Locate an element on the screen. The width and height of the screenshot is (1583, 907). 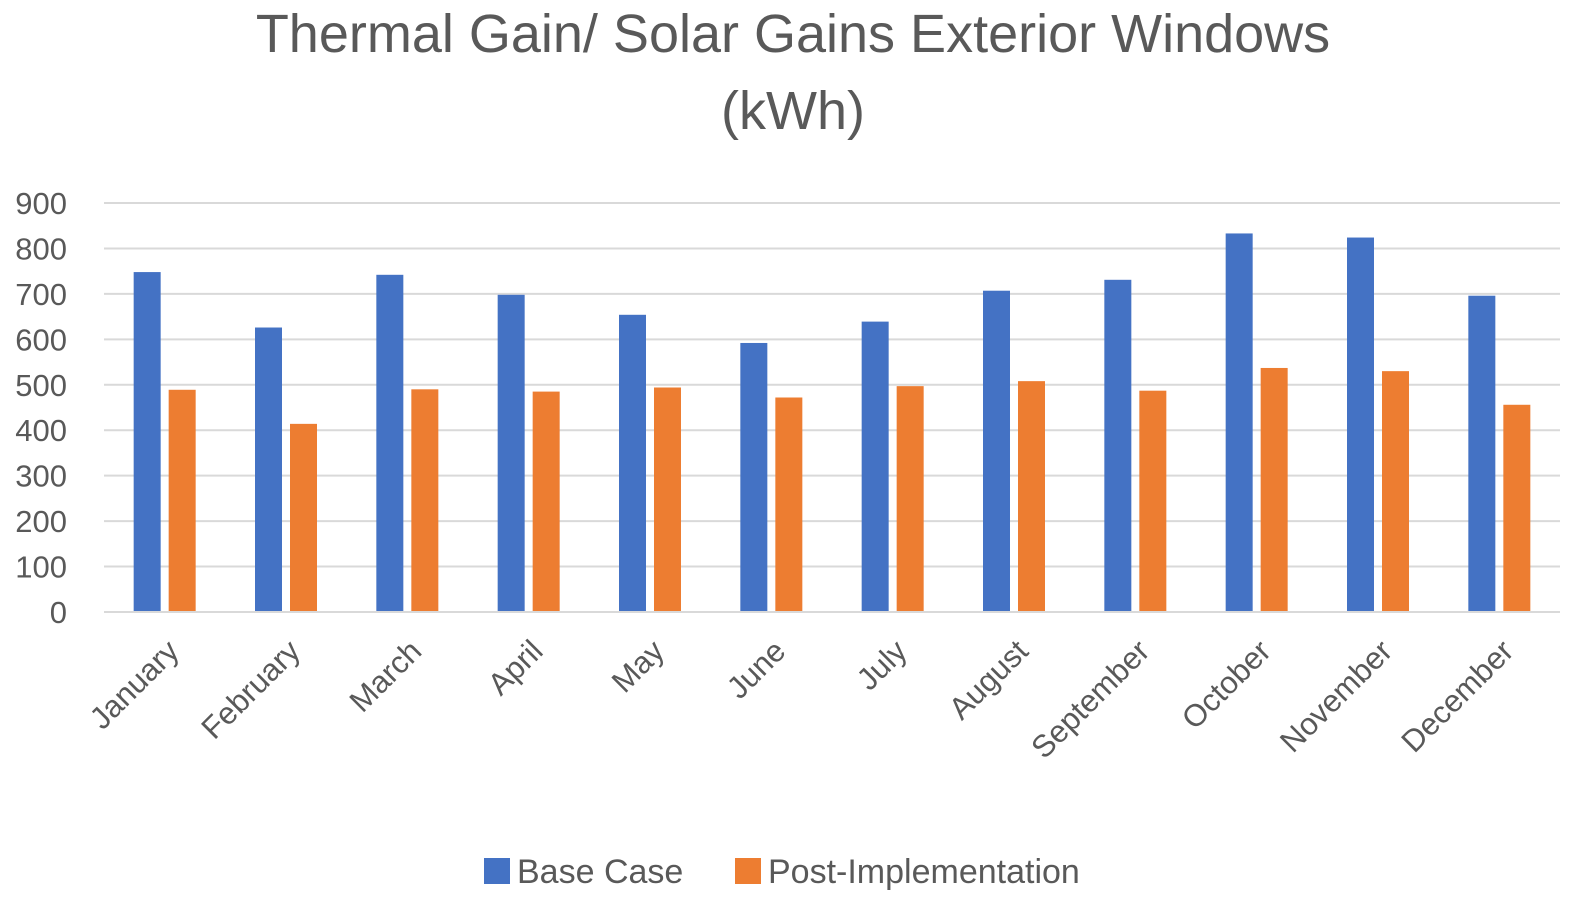
x-category-label-april: April is located at coordinates (515, 667).